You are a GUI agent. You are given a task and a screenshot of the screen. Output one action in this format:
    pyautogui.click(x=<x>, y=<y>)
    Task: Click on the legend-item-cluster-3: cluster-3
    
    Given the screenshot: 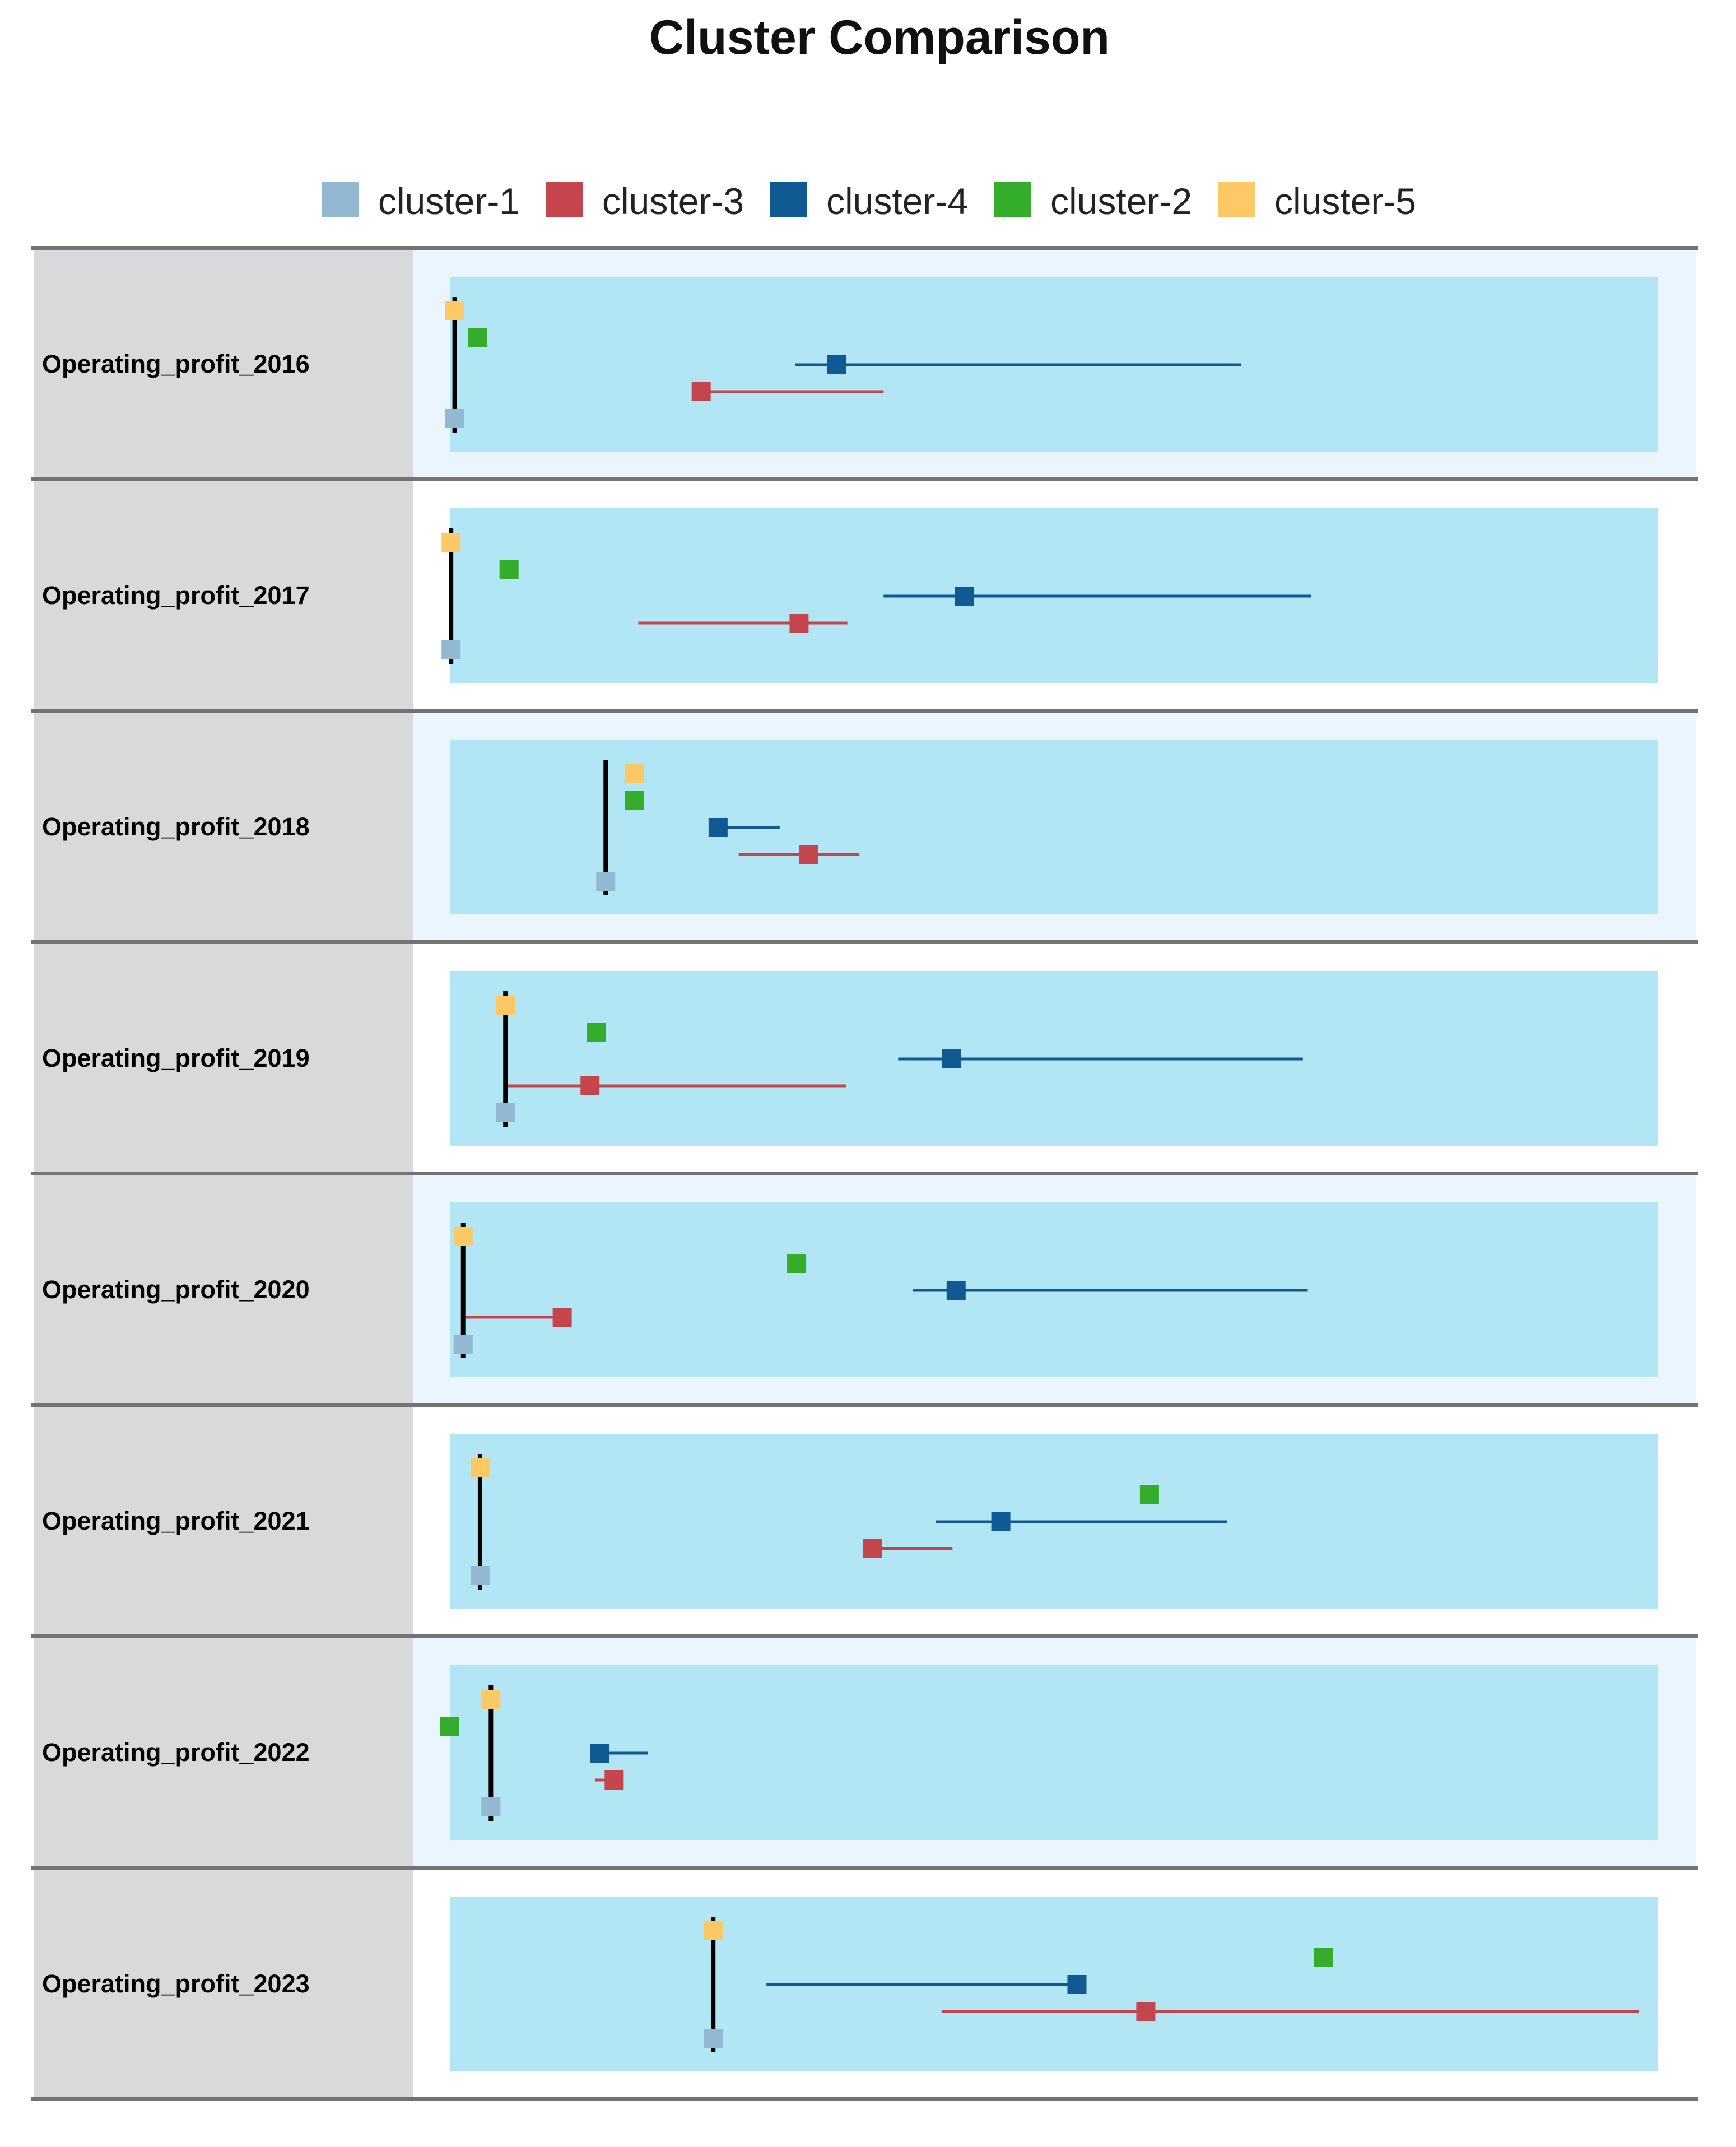 What is the action you would take?
    pyautogui.click(x=645, y=201)
    